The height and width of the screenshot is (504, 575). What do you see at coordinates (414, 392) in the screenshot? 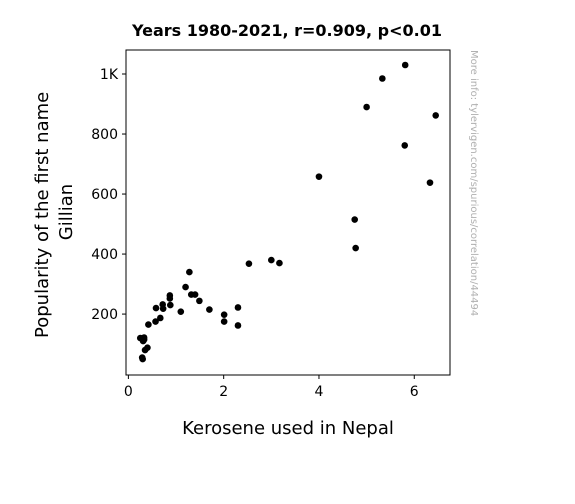
I see `x-tick-label: 6` at bounding box center [414, 392].